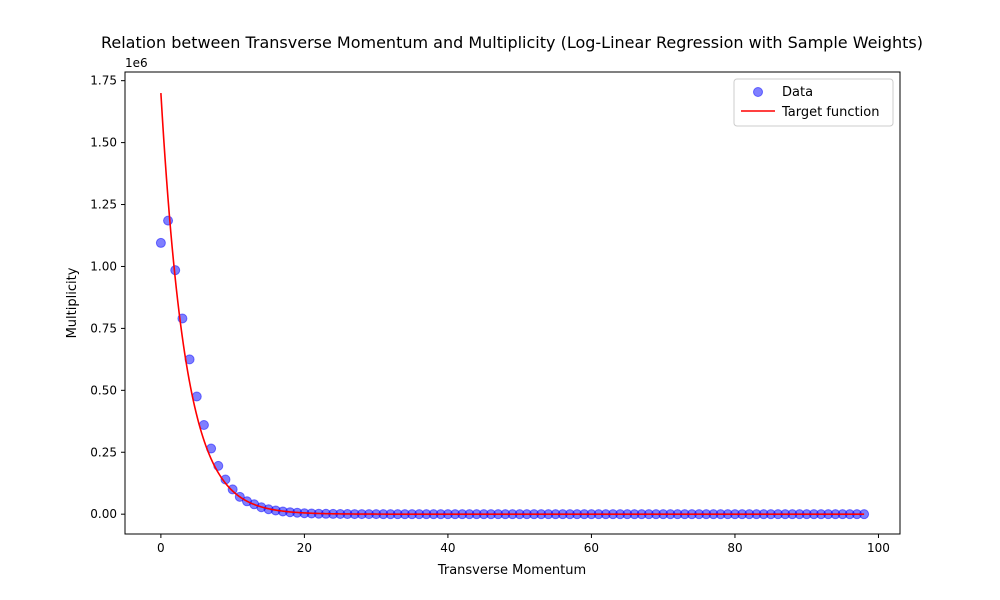 The image size is (1000, 600). What do you see at coordinates (758, 92) in the screenshot?
I see `legend-data-marker` at bounding box center [758, 92].